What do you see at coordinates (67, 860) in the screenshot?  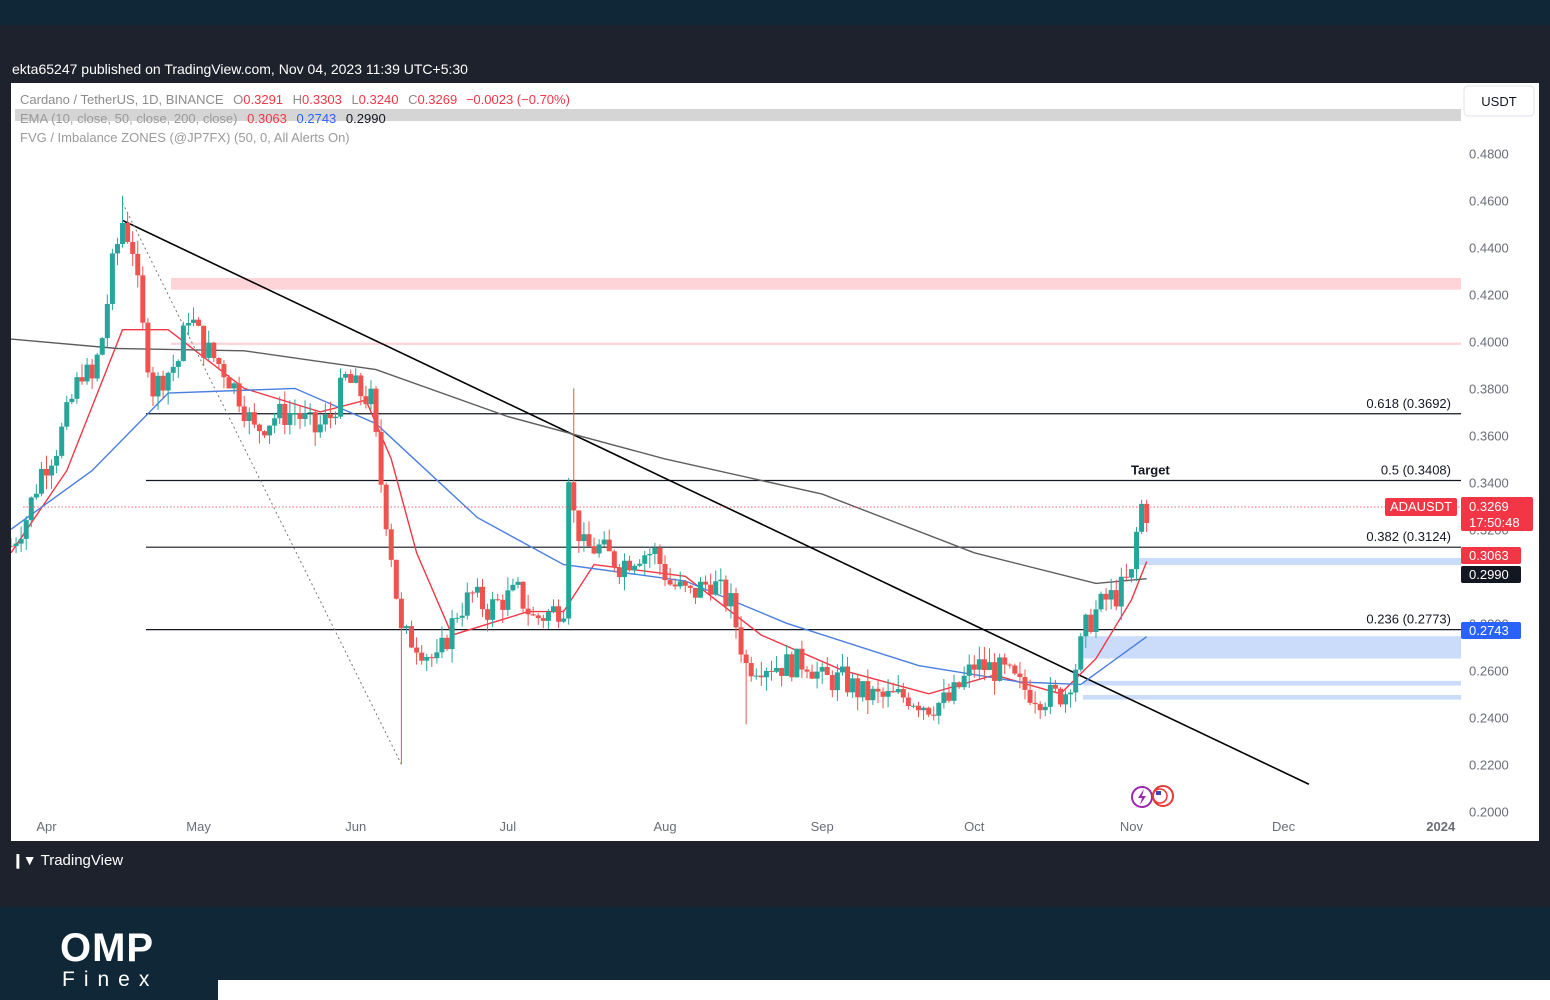 I see `tradingview-logo: ❙▼ TradingView` at bounding box center [67, 860].